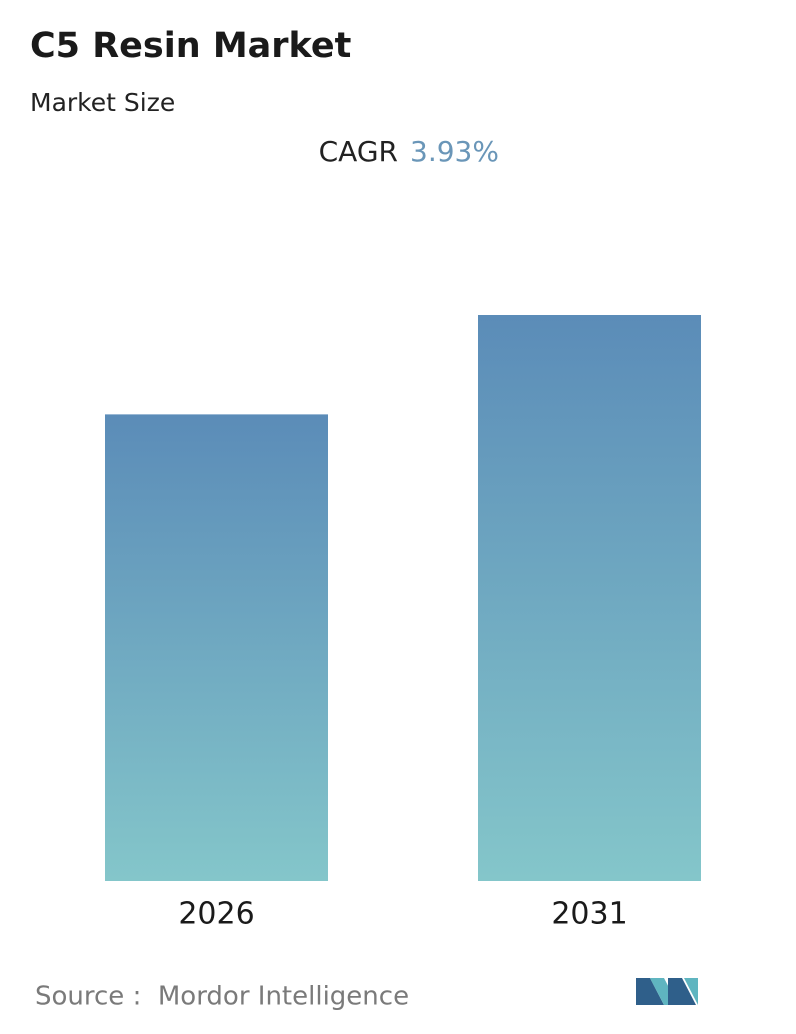 The image size is (796, 1034). I want to click on cagr-label: CAGR, so click(358, 151).